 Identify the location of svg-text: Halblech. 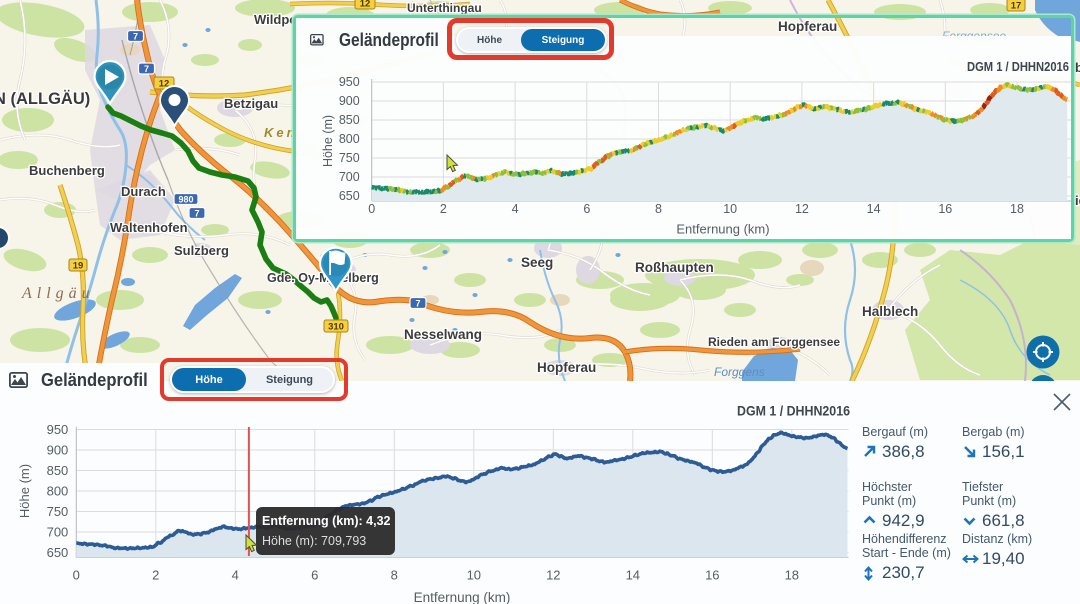
(890, 311).